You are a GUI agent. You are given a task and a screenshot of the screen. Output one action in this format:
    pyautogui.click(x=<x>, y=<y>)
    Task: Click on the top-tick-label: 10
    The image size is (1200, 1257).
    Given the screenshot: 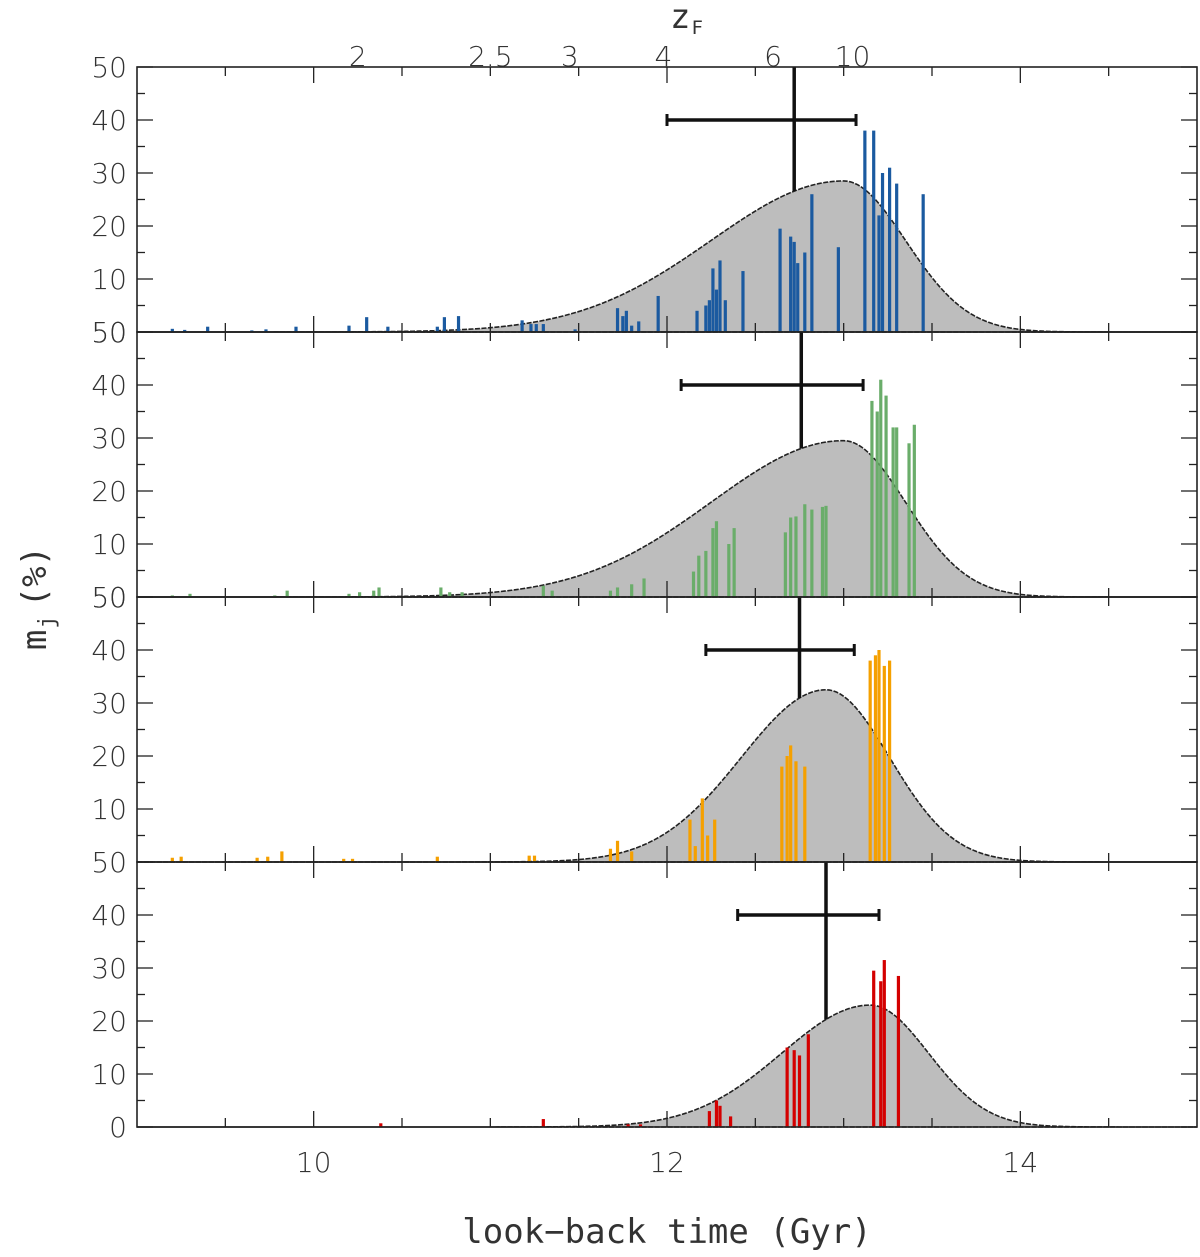 What is the action you would take?
    pyautogui.click(x=853, y=56)
    